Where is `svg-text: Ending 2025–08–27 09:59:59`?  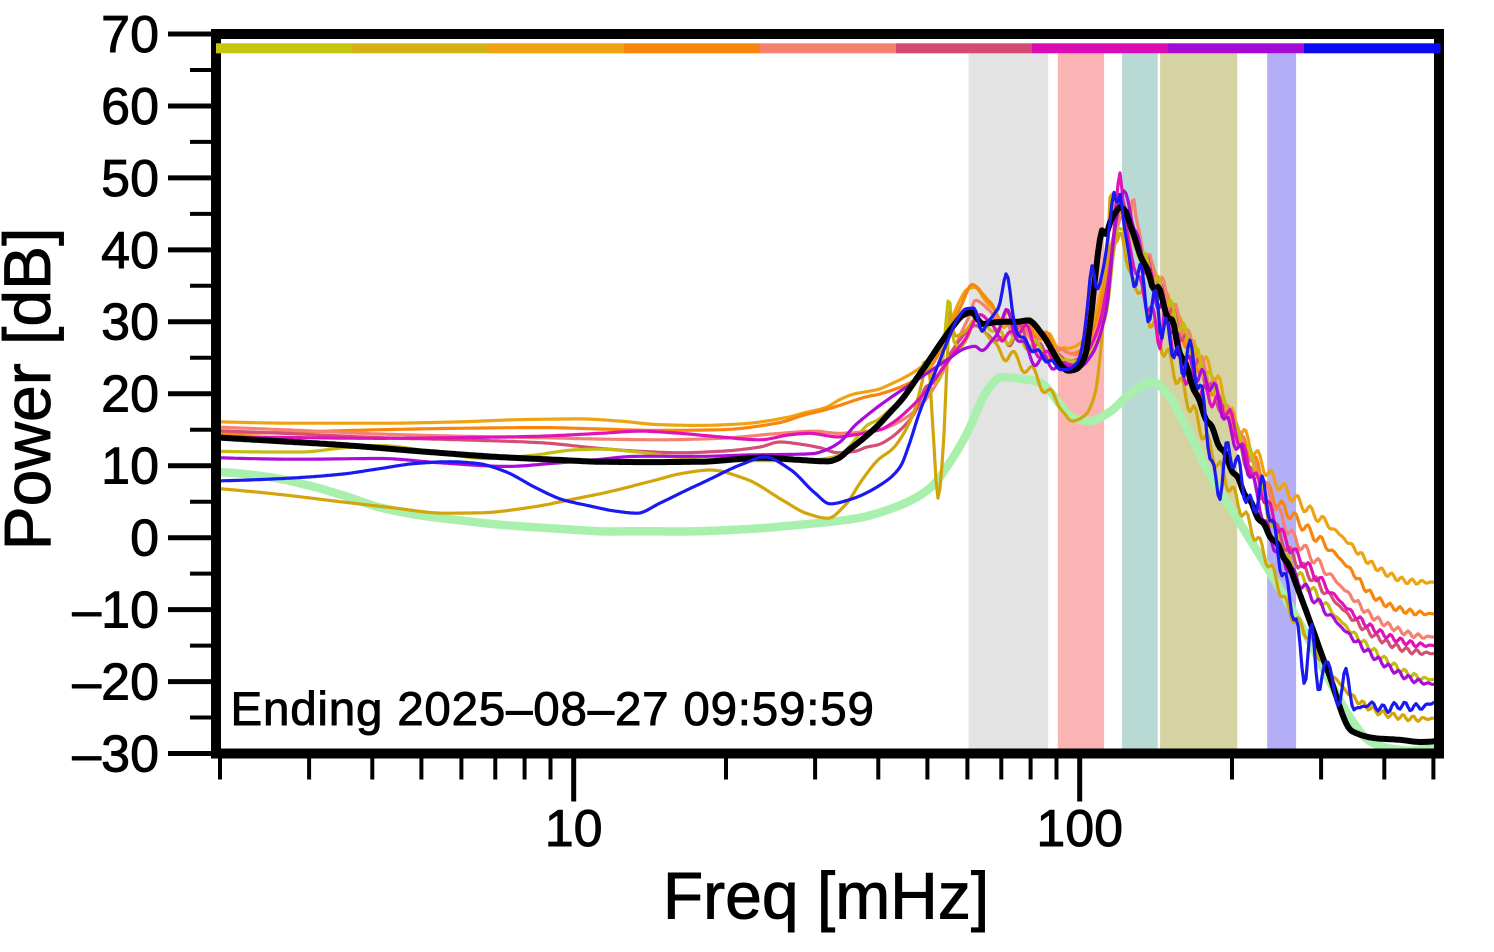
svg-text: Ending 2025–08–27 09:59:59 is located at coordinates (553, 709).